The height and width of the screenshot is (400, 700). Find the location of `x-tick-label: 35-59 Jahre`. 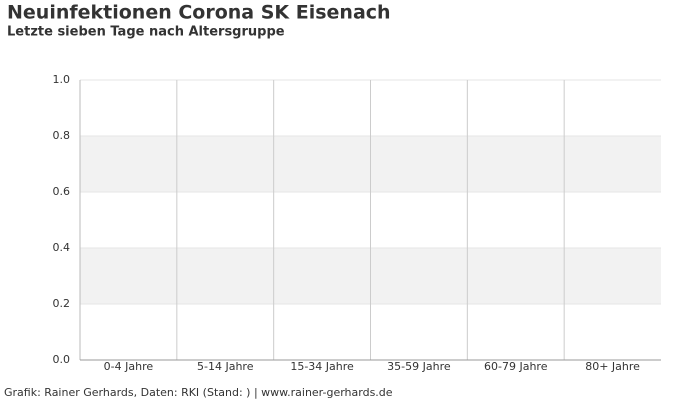

x-tick-label: 35-59 Jahre is located at coordinates (419, 366).